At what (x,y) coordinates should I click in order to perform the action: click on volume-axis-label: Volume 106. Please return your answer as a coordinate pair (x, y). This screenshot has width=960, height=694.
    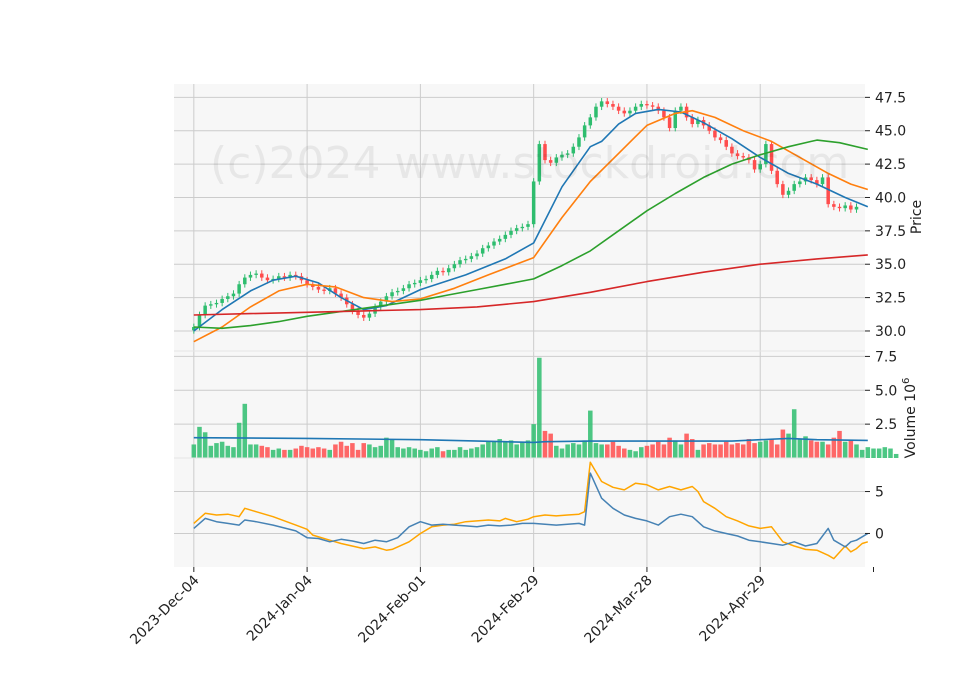
    Looking at the image, I should click on (910, 418).